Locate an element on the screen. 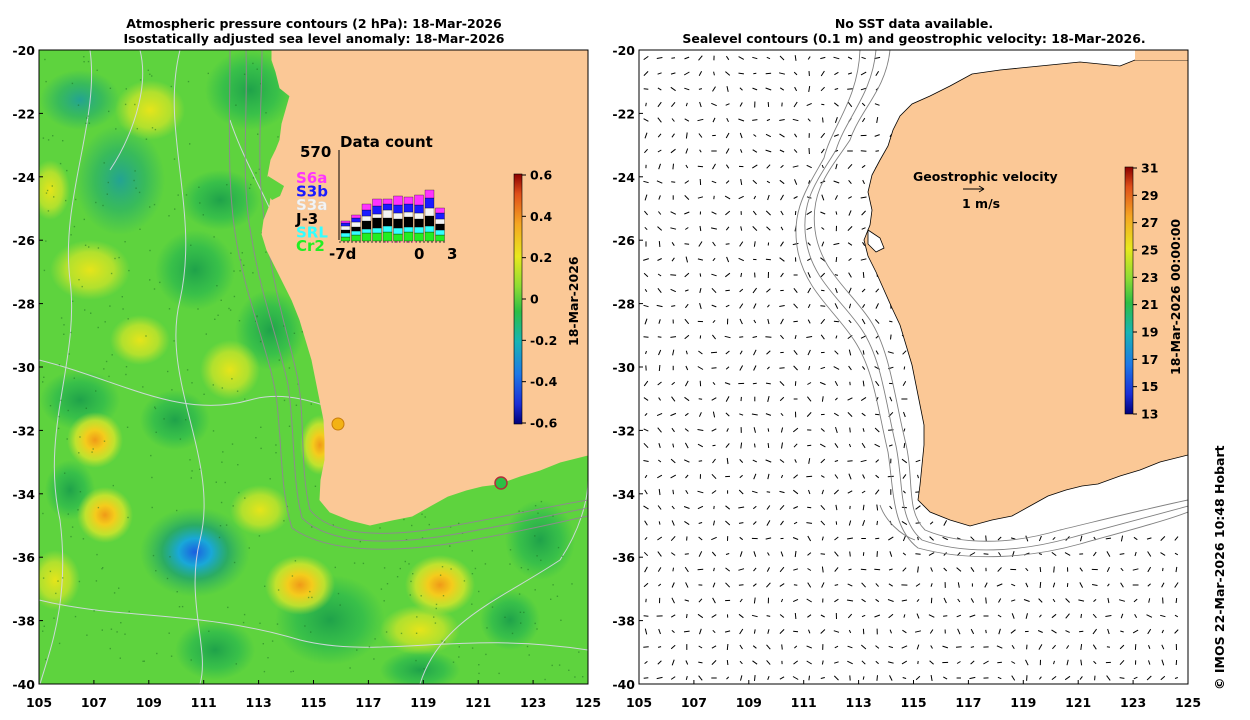 The width and height of the screenshot is (1250, 720). left-x-tick: 117 is located at coordinates (368, 702).